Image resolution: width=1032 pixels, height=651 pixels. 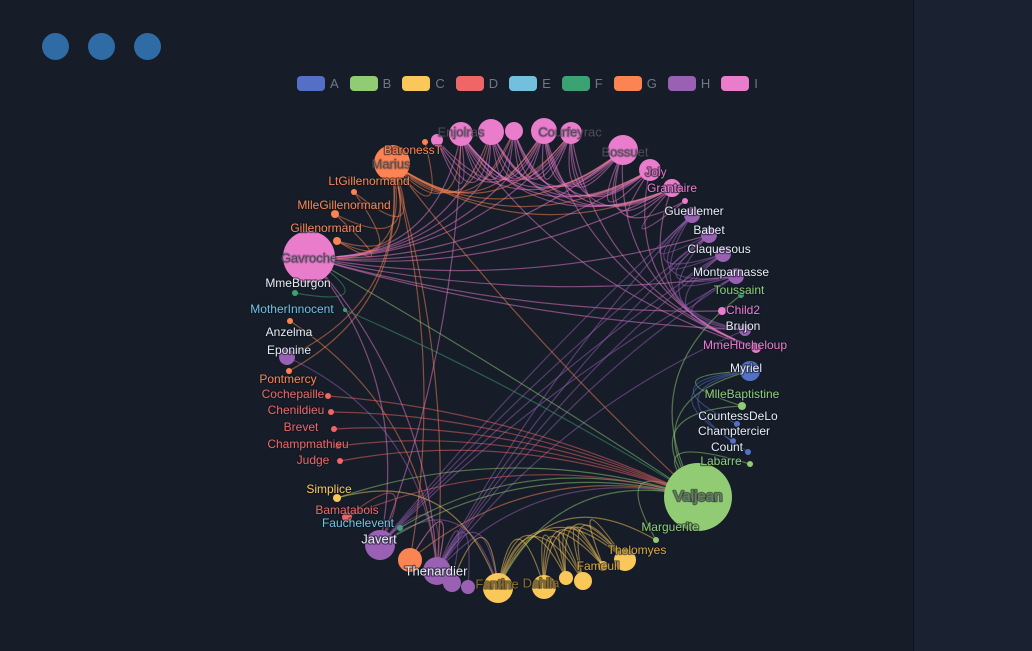 What do you see at coordinates (287, 379) in the screenshot?
I see `node-label-Pontmercy: Pontmercy` at bounding box center [287, 379].